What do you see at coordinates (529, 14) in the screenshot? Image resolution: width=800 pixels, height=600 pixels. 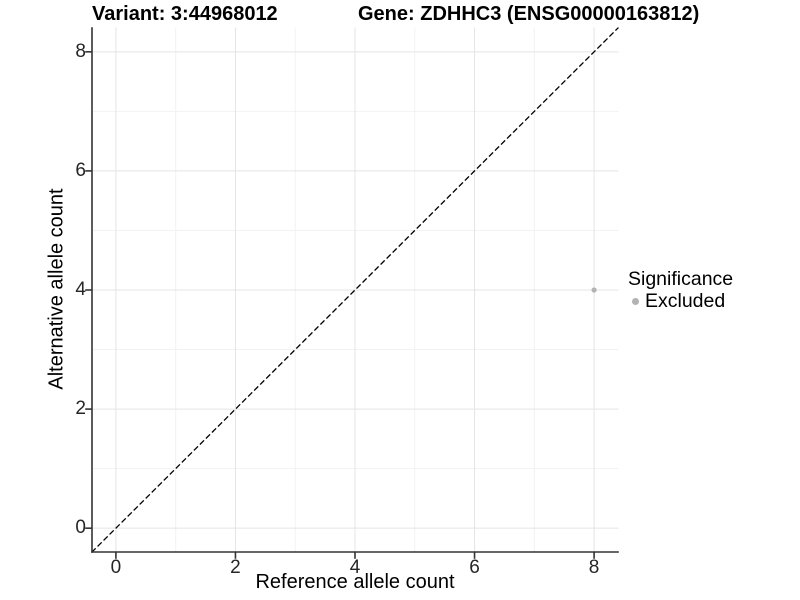 I see `plot-title-gene: Gene: ZDHHC3 (ENSG00000163812)` at bounding box center [529, 14].